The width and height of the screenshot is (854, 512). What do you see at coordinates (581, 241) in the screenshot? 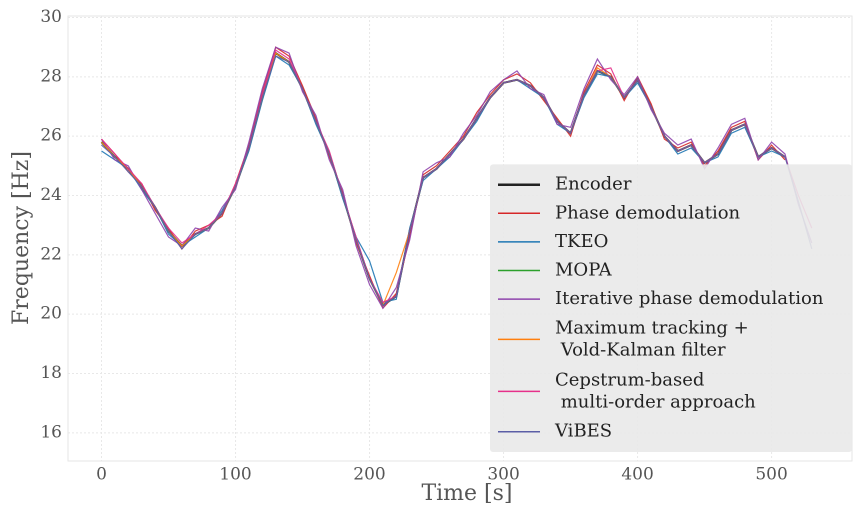
I see `legend-label: TKEO` at bounding box center [581, 241].